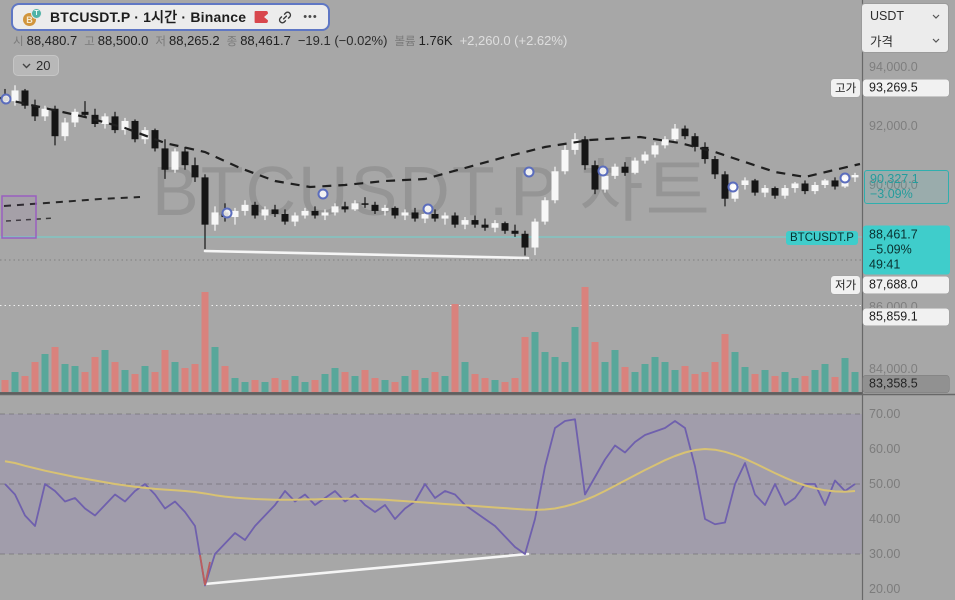 The image size is (955, 600). Describe the element at coordinates (893, 234) in the screenshot. I see `current-price: 88,461.7` at that location.